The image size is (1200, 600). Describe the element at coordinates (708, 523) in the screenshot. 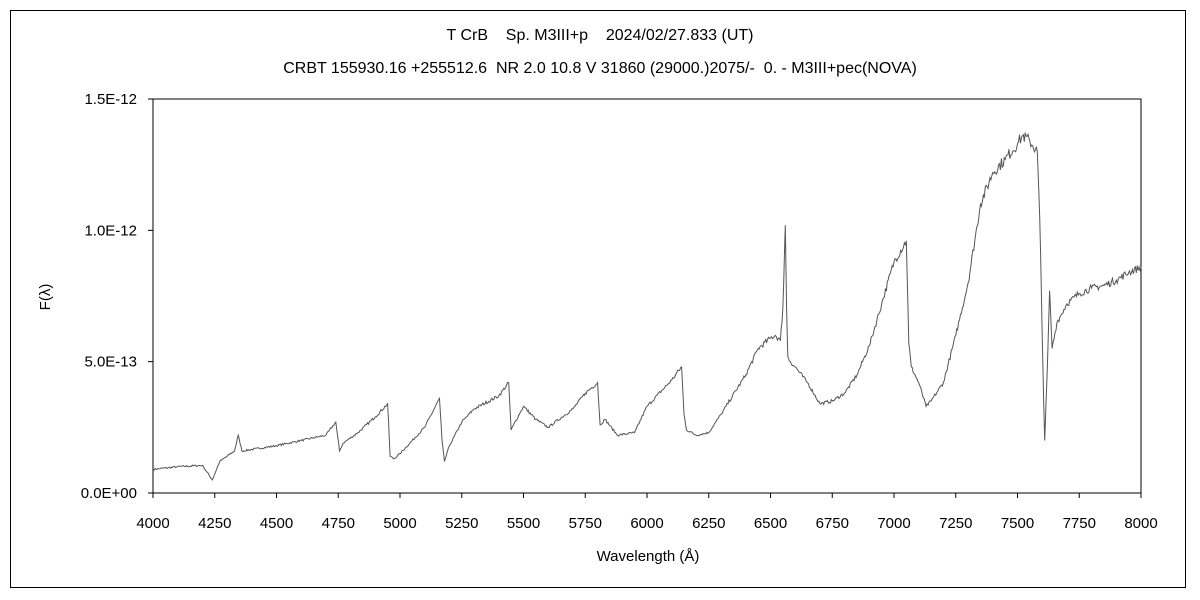

I see `x-tick-label: 6250` at that location.